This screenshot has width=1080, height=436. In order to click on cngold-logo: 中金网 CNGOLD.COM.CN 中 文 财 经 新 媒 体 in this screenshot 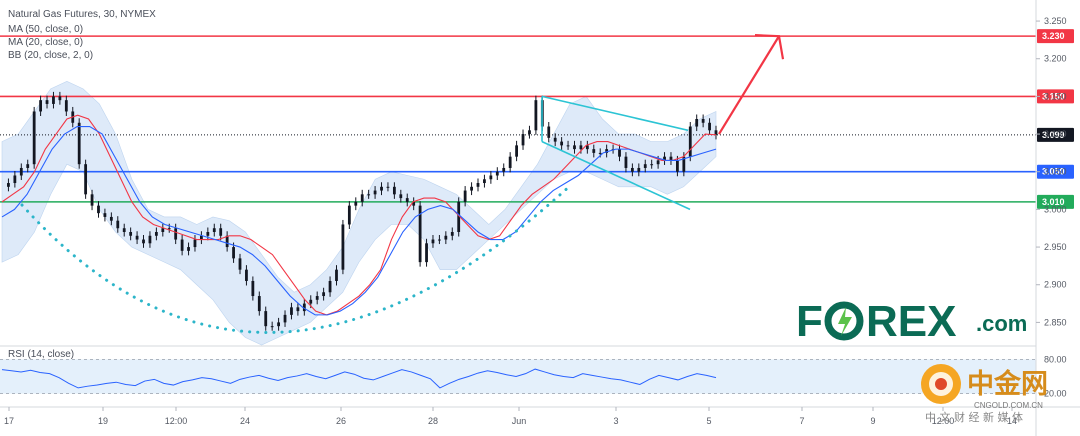, I will do `click(984, 394)`.